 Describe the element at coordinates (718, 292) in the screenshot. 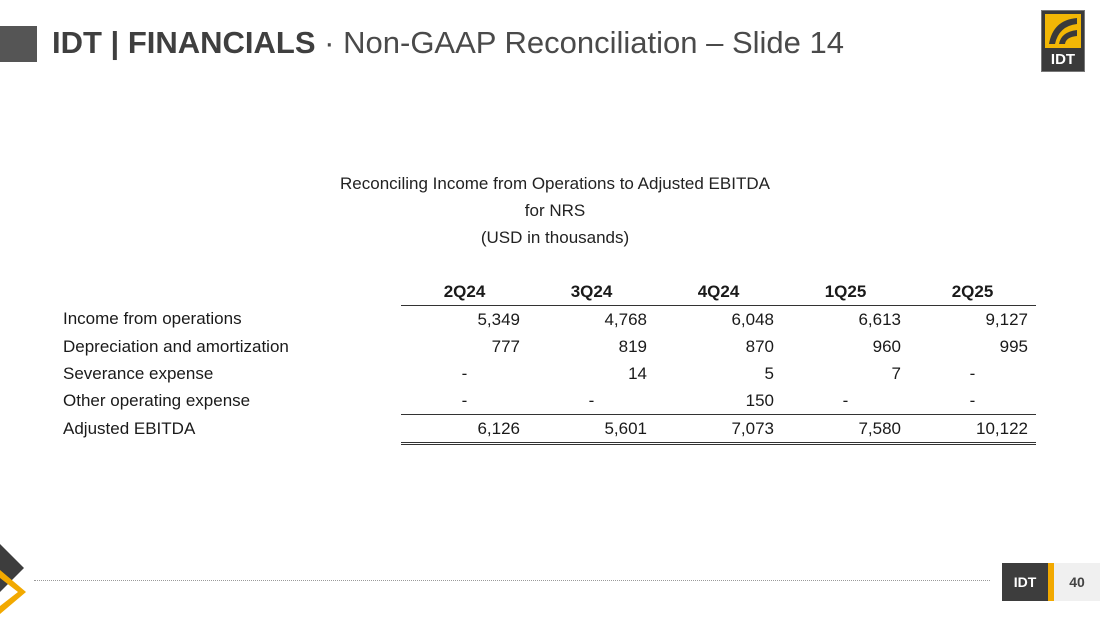

I see `column-header: 4Q24` at that location.